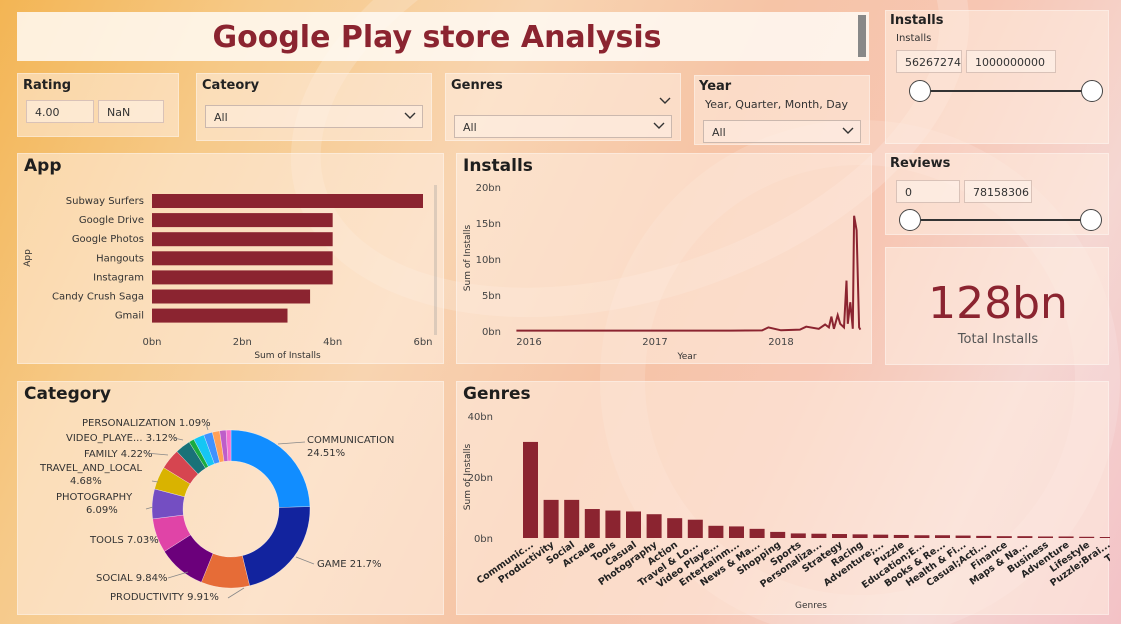  What do you see at coordinates (231, 85) in the screenshot?
I see `category-label: Cateory` at bounding box center [231, 85].